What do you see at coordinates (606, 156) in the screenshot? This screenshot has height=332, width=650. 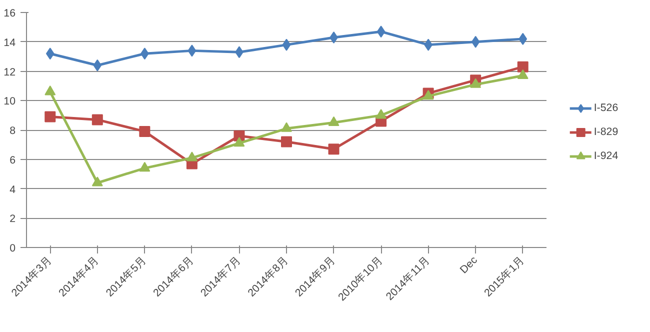 I see `legend-label: I-924` at bounding box center [606, 156].